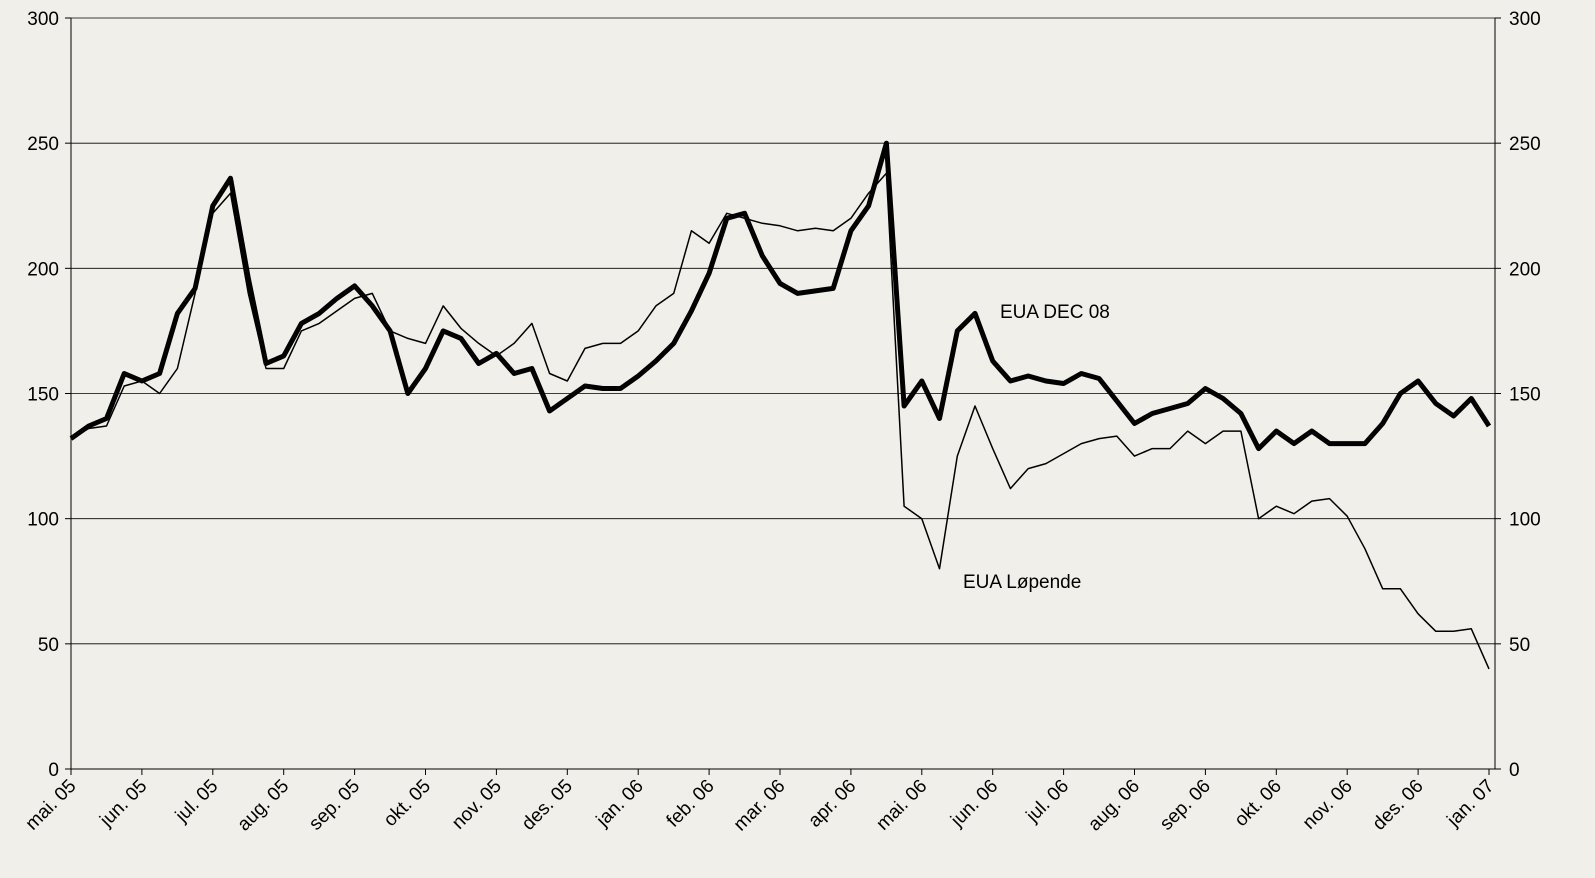 The image size is (1595, 878). What do you see at coordinates (43, 395) in the screenshot?
I see `y-tick-label: 150` at bounding box center [43, 395].